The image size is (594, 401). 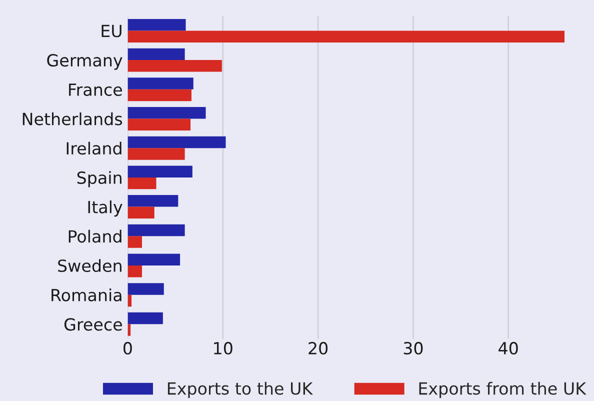 What do you see at coordinates (87, 295) in the screenshot?
I see `y-tick-label: Romania` at bounding box center [87, 295].